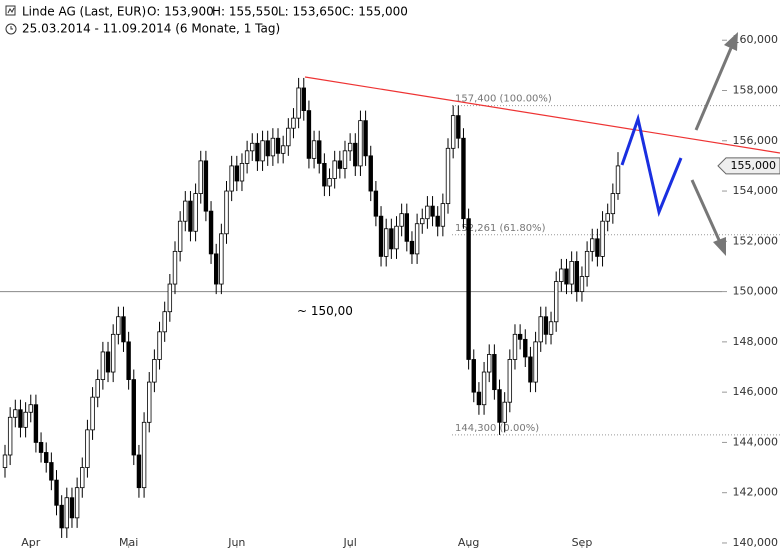 This screenshot has height=555, width=780. What do you see at coordinates (756, 391) in the screenshot?
I see `y-tick-label: 146,000` at bounding box center [756, 391].